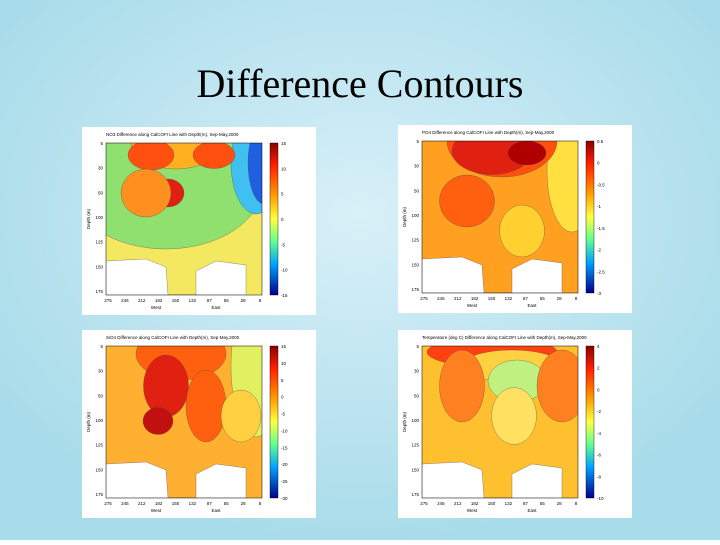 Image resolution: width=720 pixels, height=545 pixels. Describe the element at coordinates (601, 184) in the screenshot. I see `colorbar-tick-label: -0.5` at that location.